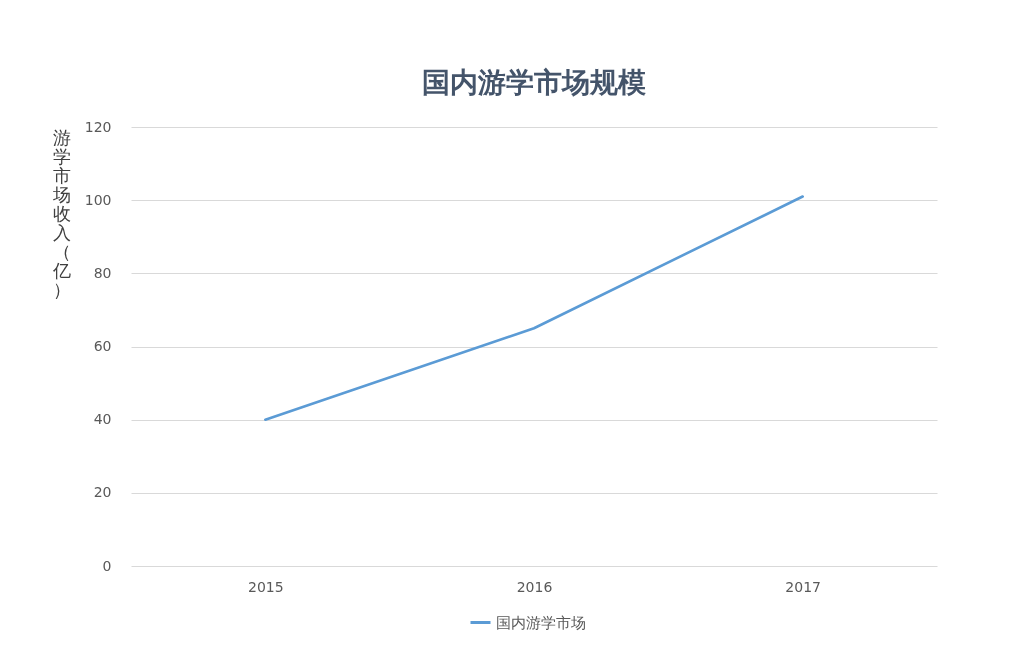 This screenshot has height=659, width=1032. What do you see at coordinates (98, 199) in the screenshot?
I see `y-tick-label: 100` at bounding box center [98, 199].